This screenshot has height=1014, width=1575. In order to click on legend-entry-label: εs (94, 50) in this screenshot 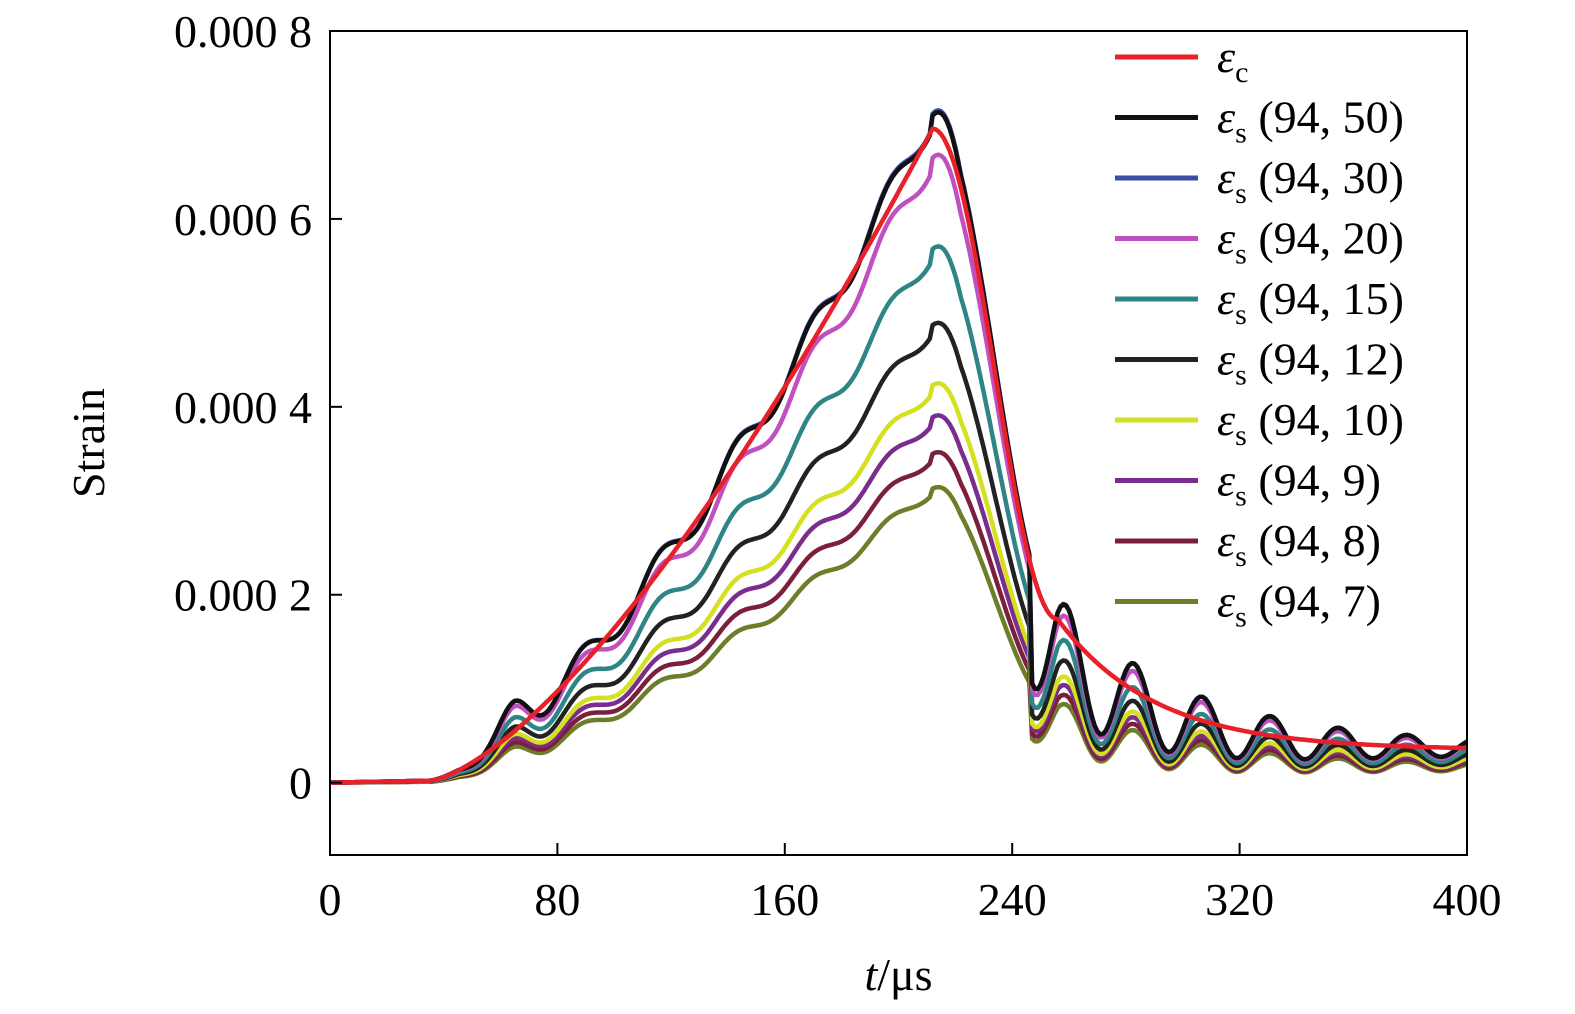, I will do `click(1310, 121)`.